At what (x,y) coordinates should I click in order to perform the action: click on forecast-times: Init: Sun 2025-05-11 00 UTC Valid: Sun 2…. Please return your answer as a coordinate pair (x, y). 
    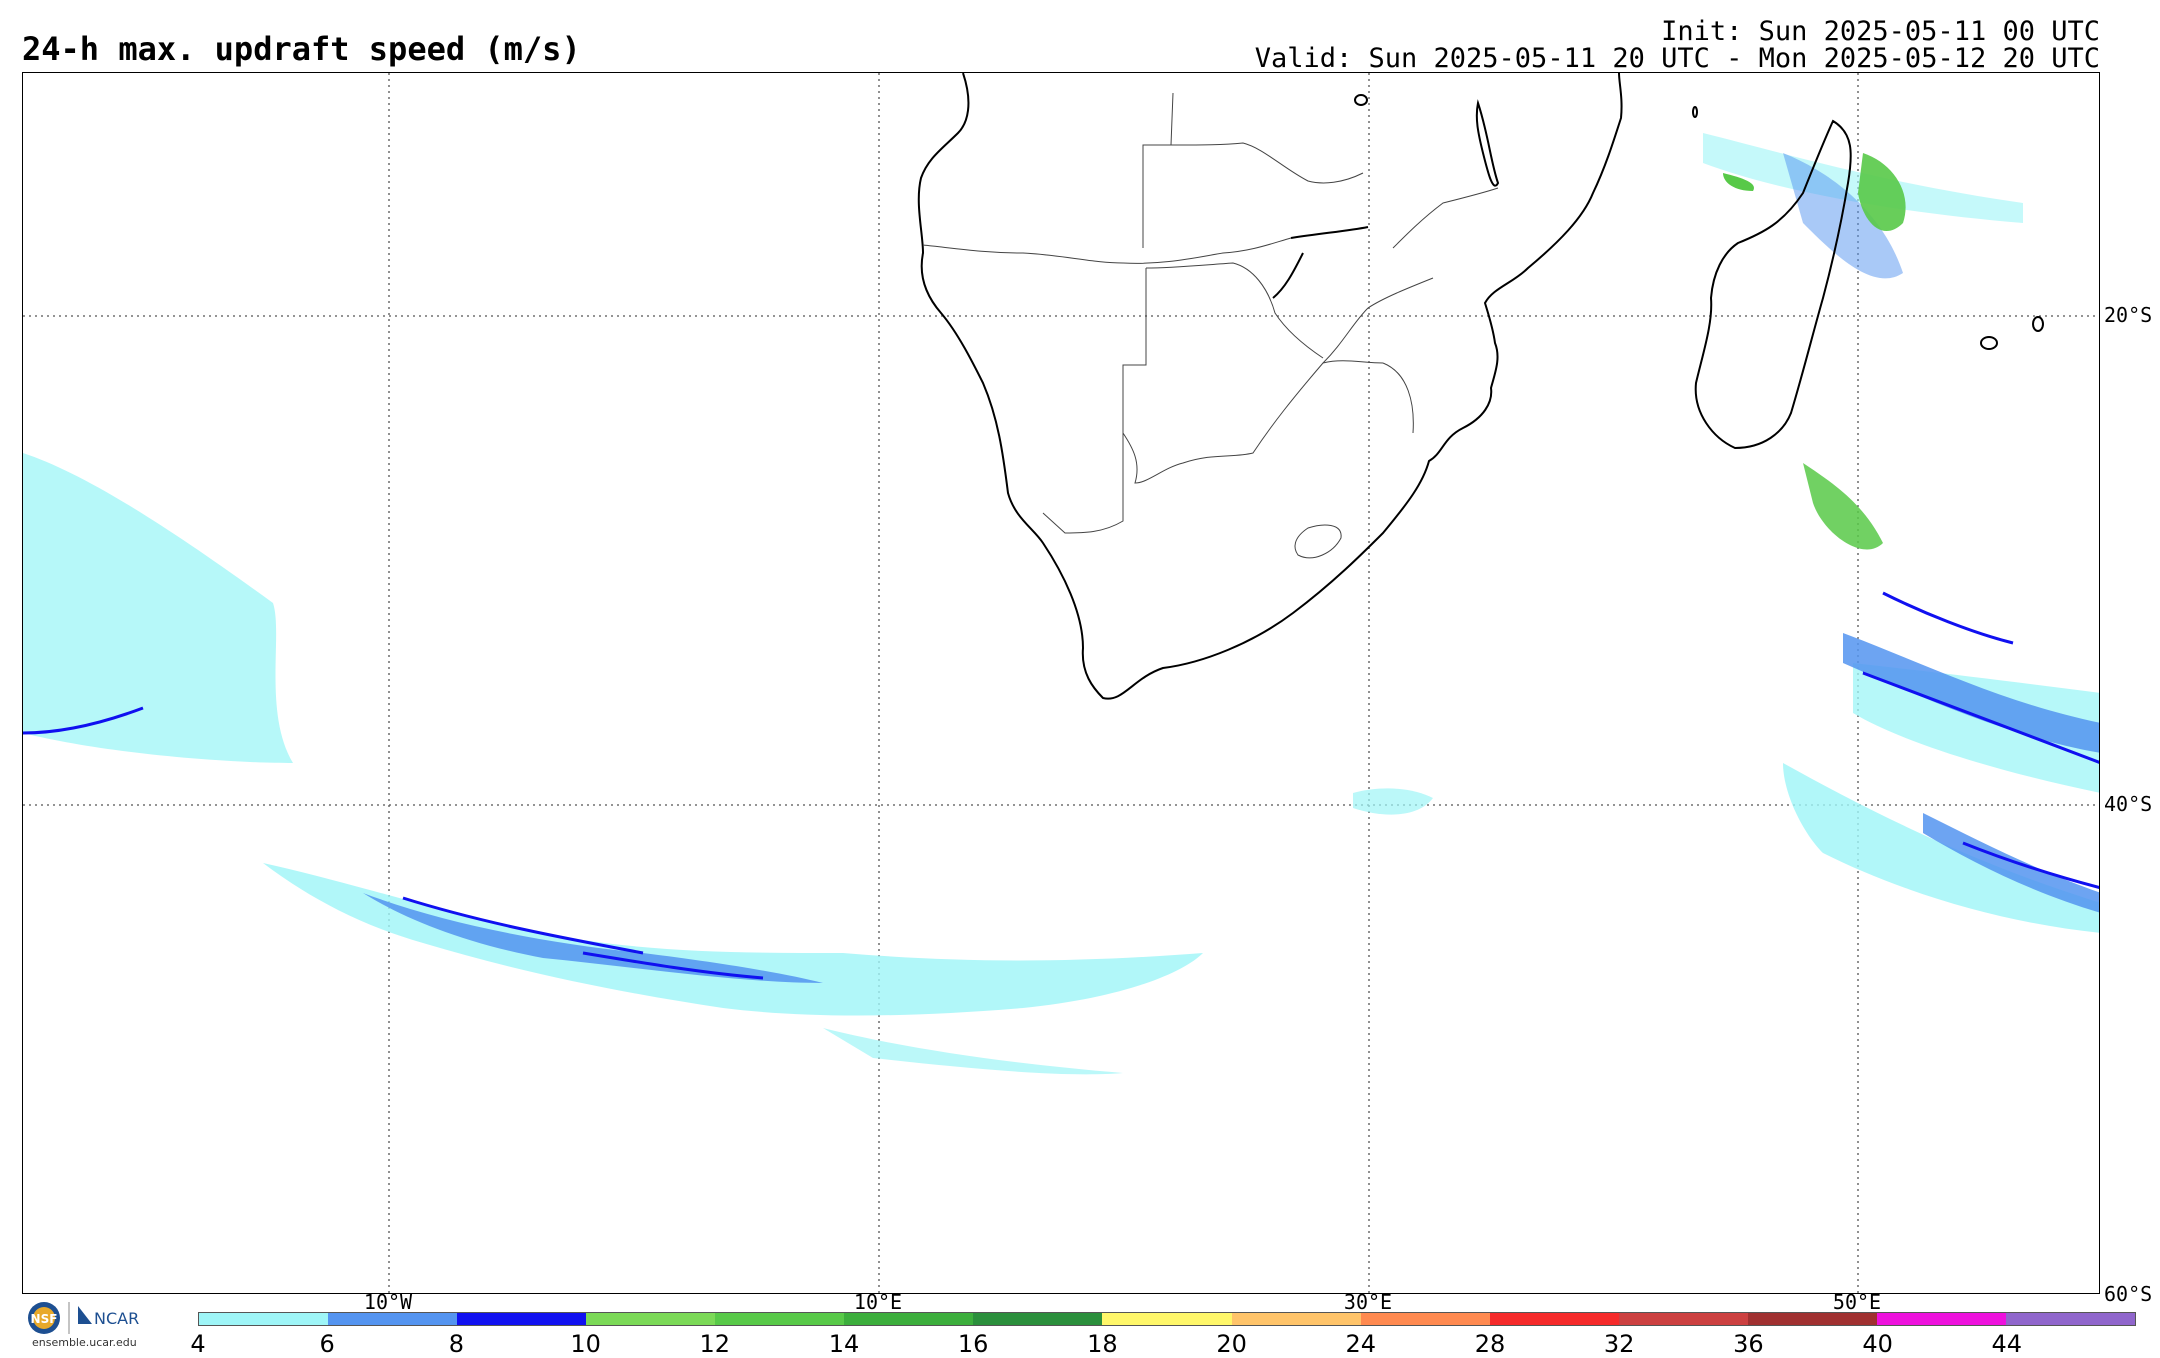
    Looking at the image, I should click on (1677, 45).